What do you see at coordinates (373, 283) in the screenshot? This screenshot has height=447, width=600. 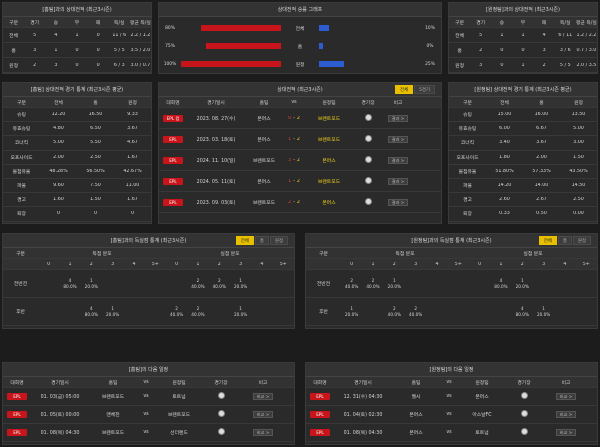 I see `goal-cell: 2 40.0%` at bounding box center [373, 283].